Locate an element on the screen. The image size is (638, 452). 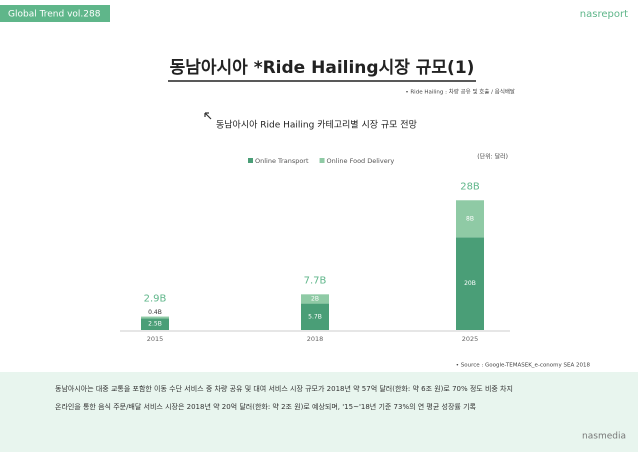
value-label: 2B is located at coordinates (315, 298).